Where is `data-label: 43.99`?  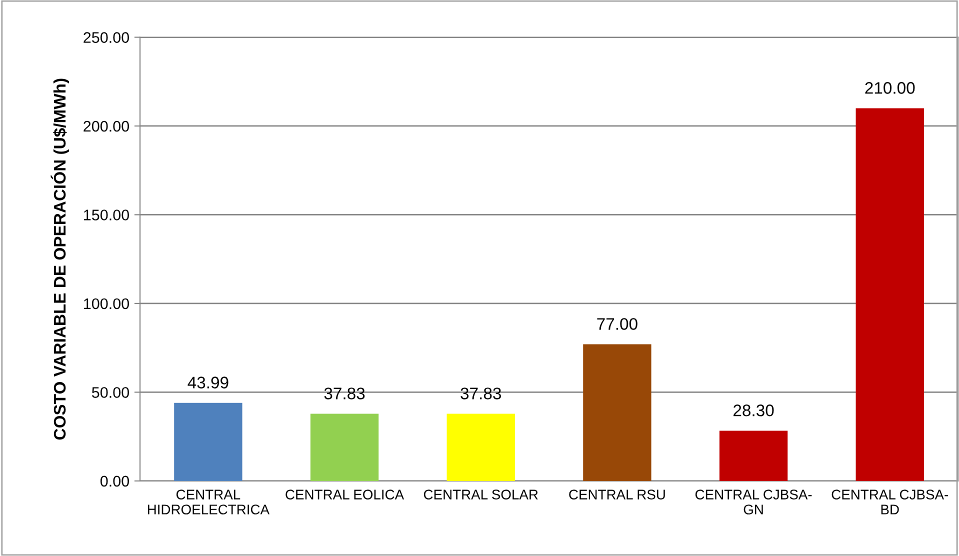 data-label: 43.99 is located at coordinates (208, 382).